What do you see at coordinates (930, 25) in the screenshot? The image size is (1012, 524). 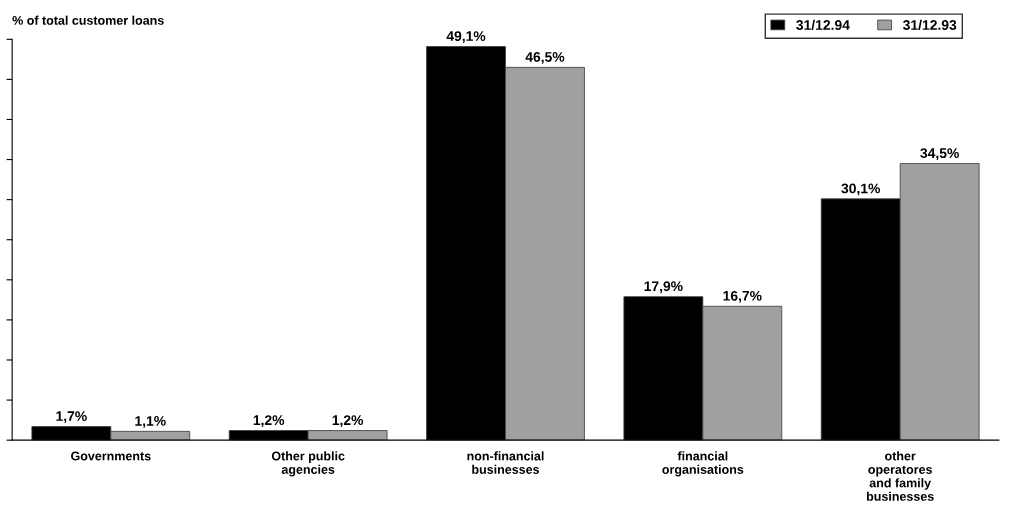 I see `legend-label: 31/12.93` at bounding box center [930, 25].